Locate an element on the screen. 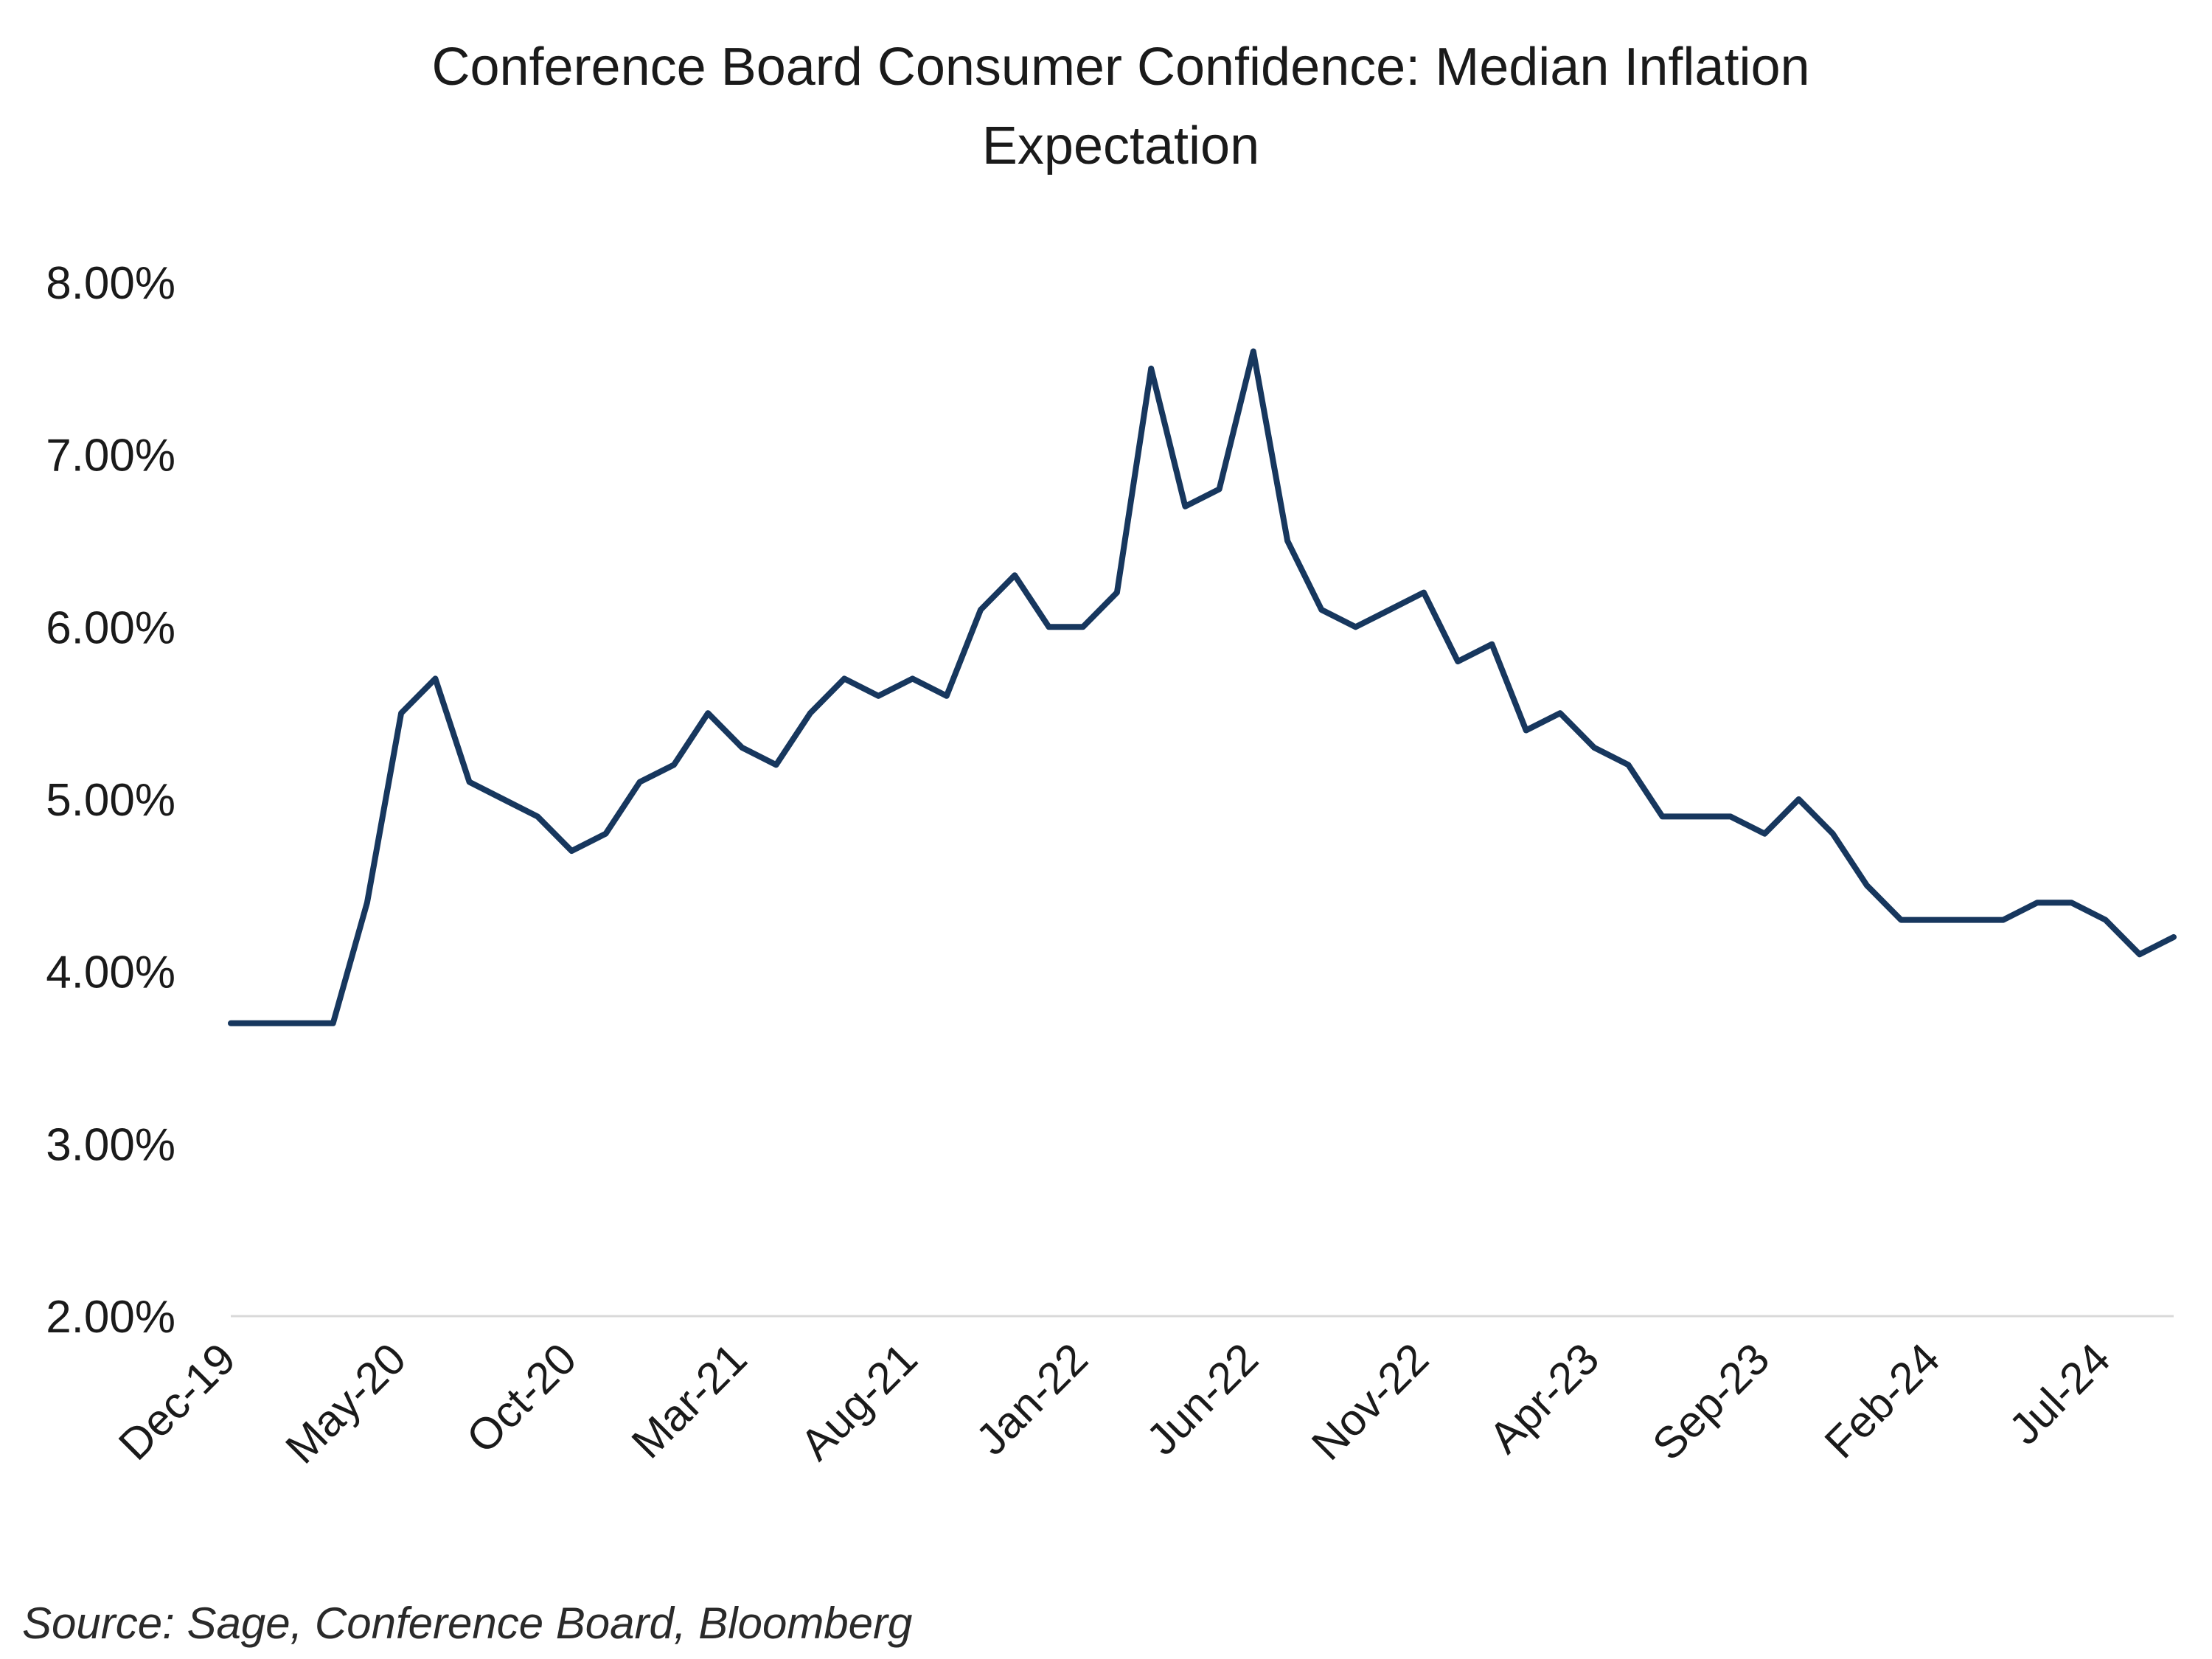 The image size is (2212, 1659). y-tick-label: 5.00% is located at coordinates (110, 800).